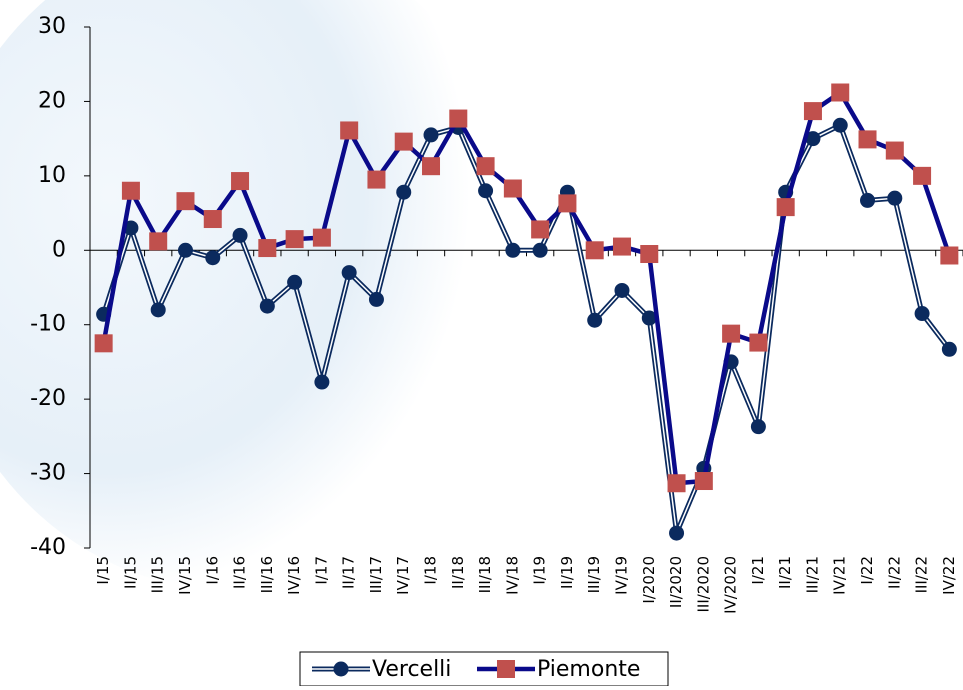 Image resolution: width=963 pixels, height=690 pixels. Describe the element at coordinates (411, 669) in the screenshot. I see `legend-label: Vercelli` at that location.